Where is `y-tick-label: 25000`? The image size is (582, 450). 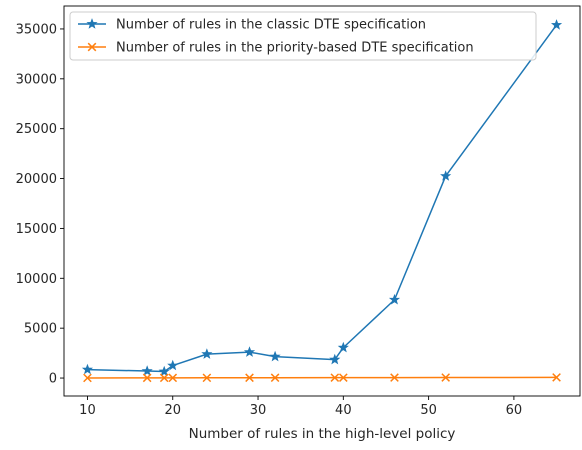 y-tick-label: 25000 is located at coordinates (36, 129).